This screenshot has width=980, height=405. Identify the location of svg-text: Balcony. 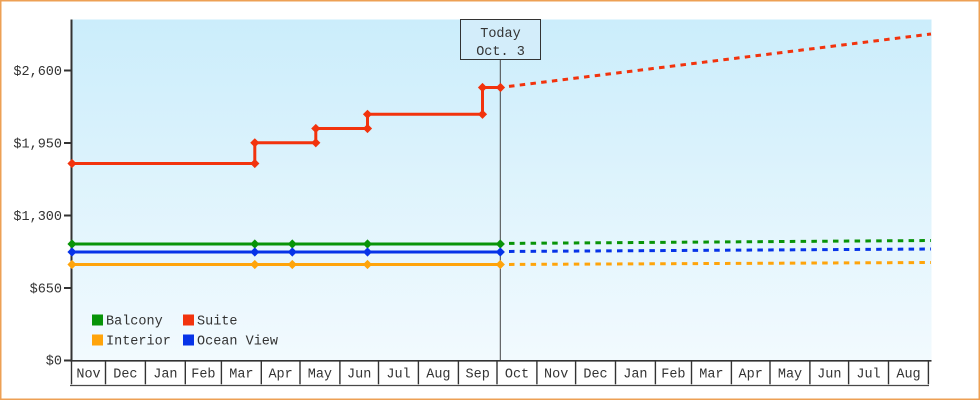
(134, 322).